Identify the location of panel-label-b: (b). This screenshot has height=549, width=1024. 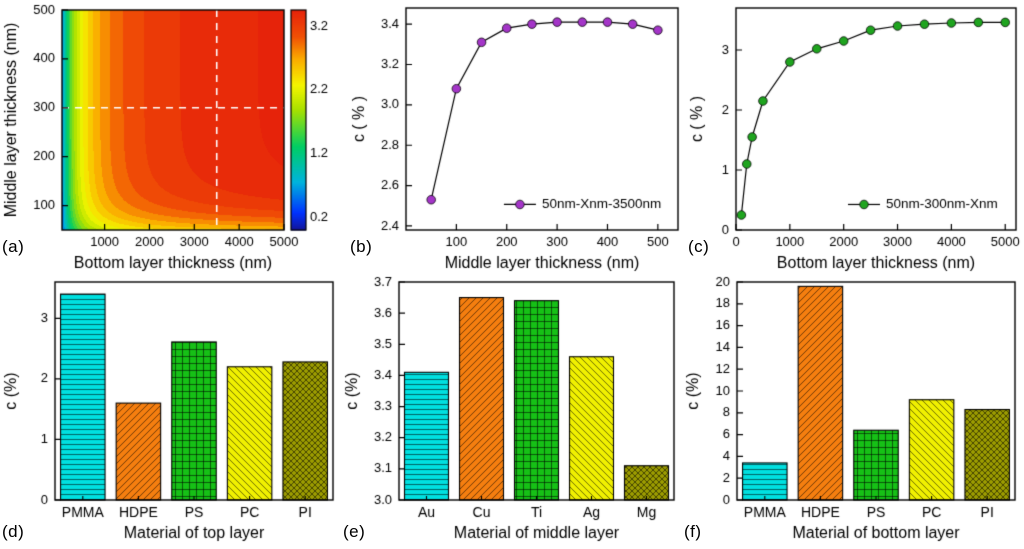
(361, 246).